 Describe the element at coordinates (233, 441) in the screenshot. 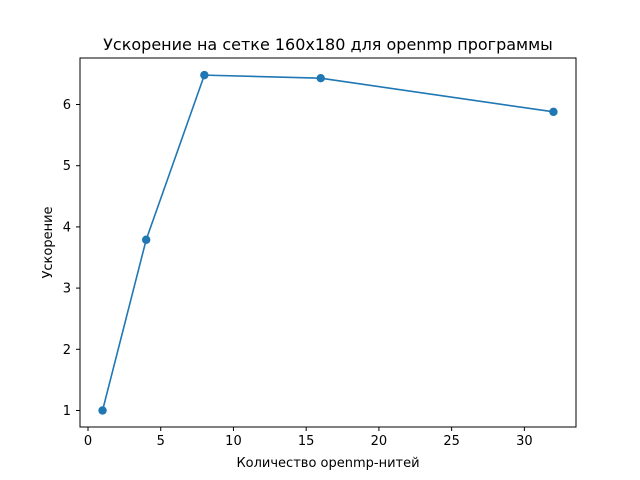

I see `x-tick-label: 10` at that location.